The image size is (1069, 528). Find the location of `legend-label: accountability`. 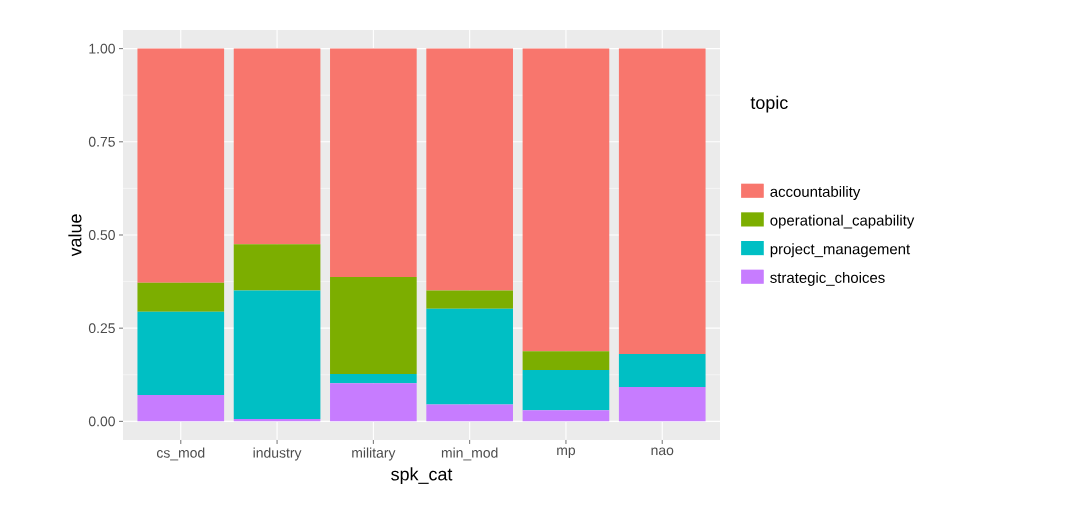

legend-label: accountability is located at coordinates (815, 193).